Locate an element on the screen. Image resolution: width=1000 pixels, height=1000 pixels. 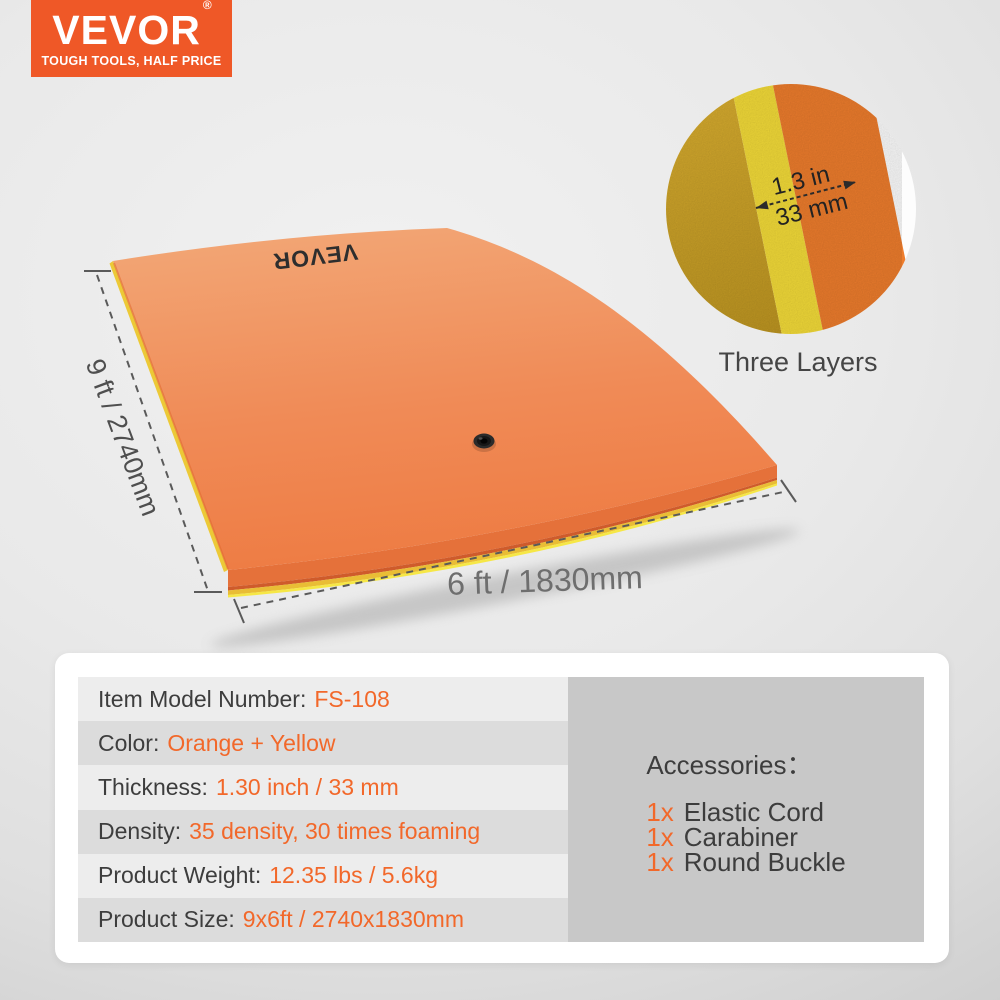
vevor-logo: VEVOR® TOUGH TOOLS, HALF PRICE is located at coordinates (131, 38).